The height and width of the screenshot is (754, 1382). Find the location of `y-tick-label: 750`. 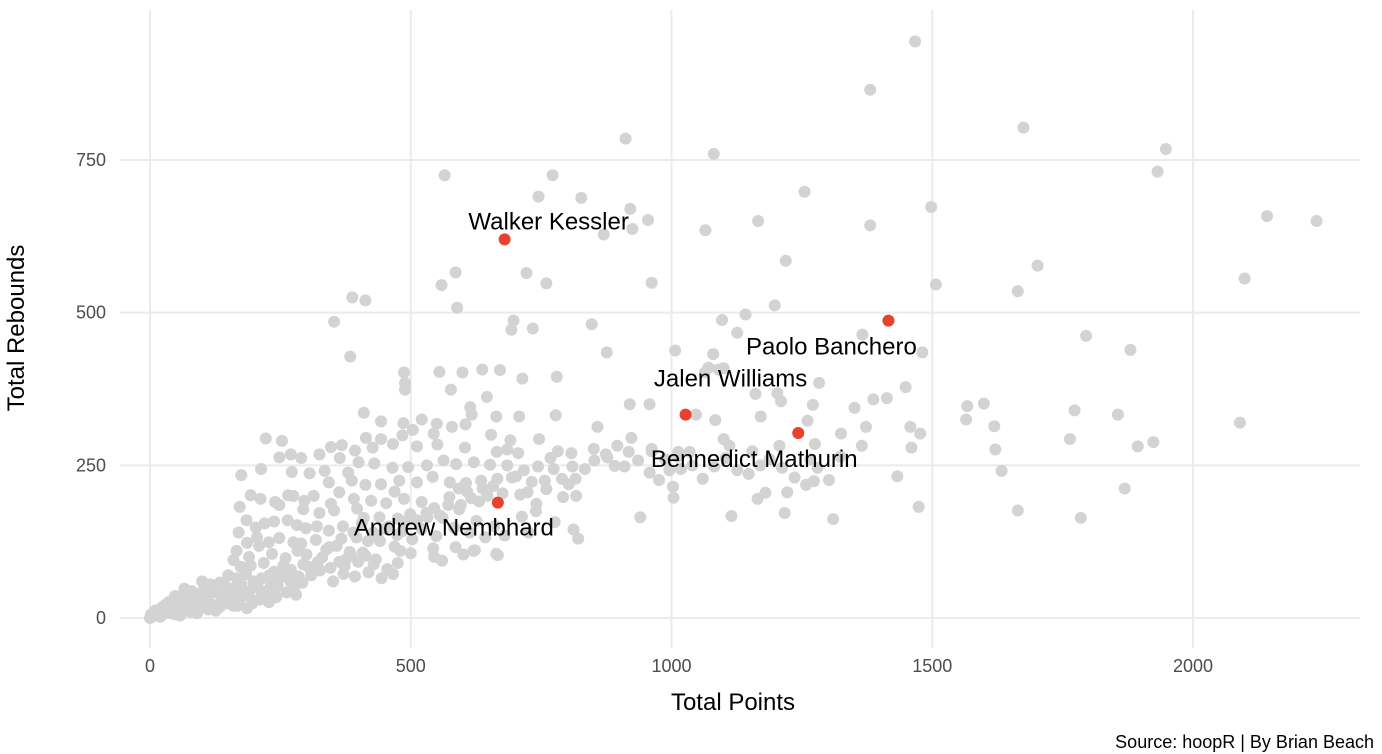

y-tick-label: 750 is located at coordinates (91, 160).